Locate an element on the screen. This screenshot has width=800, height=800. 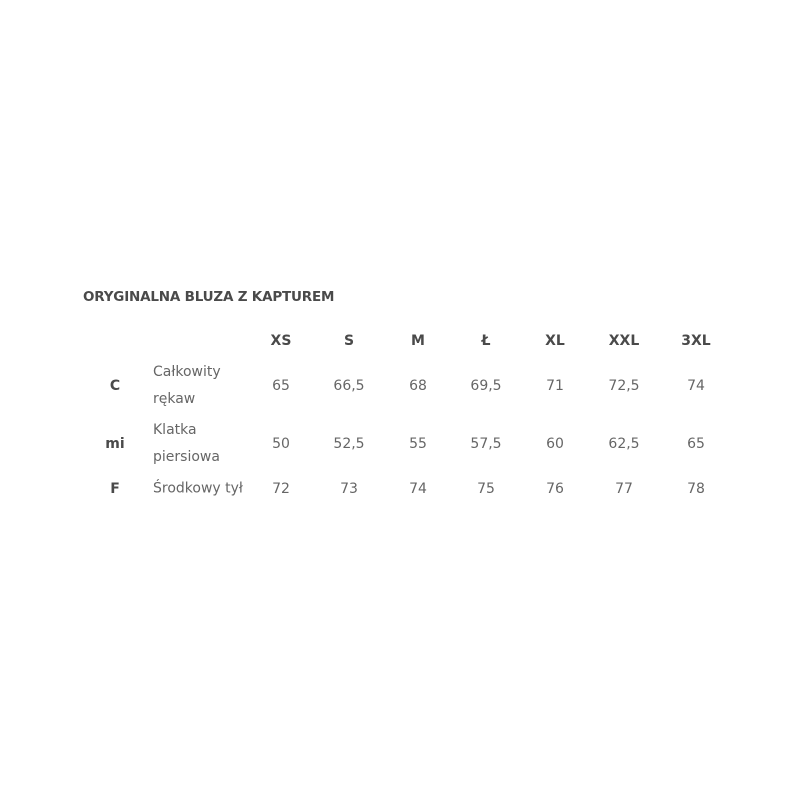
size-header: M is located at coordinates (418, 341).